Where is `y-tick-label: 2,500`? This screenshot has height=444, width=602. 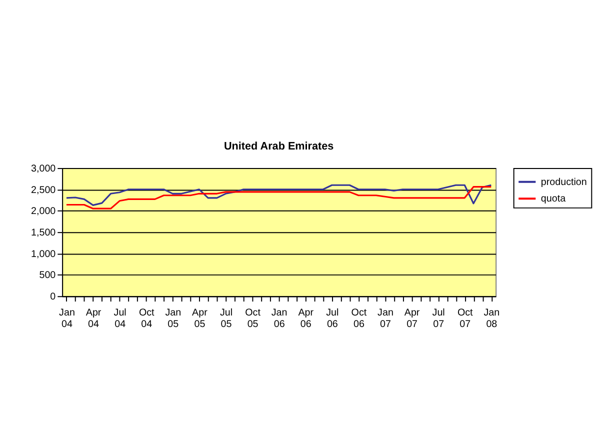 y-tick-label: 2,500 is located at coordinates (43, 190).